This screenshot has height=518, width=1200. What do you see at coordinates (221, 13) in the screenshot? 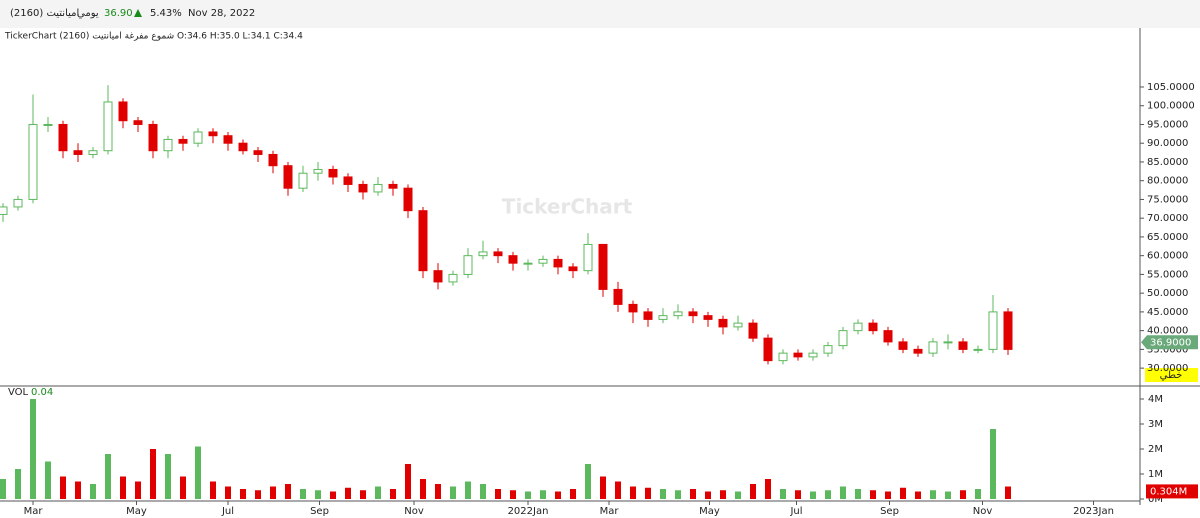
I see `date: Nov 28, 2022` at bounding box center [221, 13].